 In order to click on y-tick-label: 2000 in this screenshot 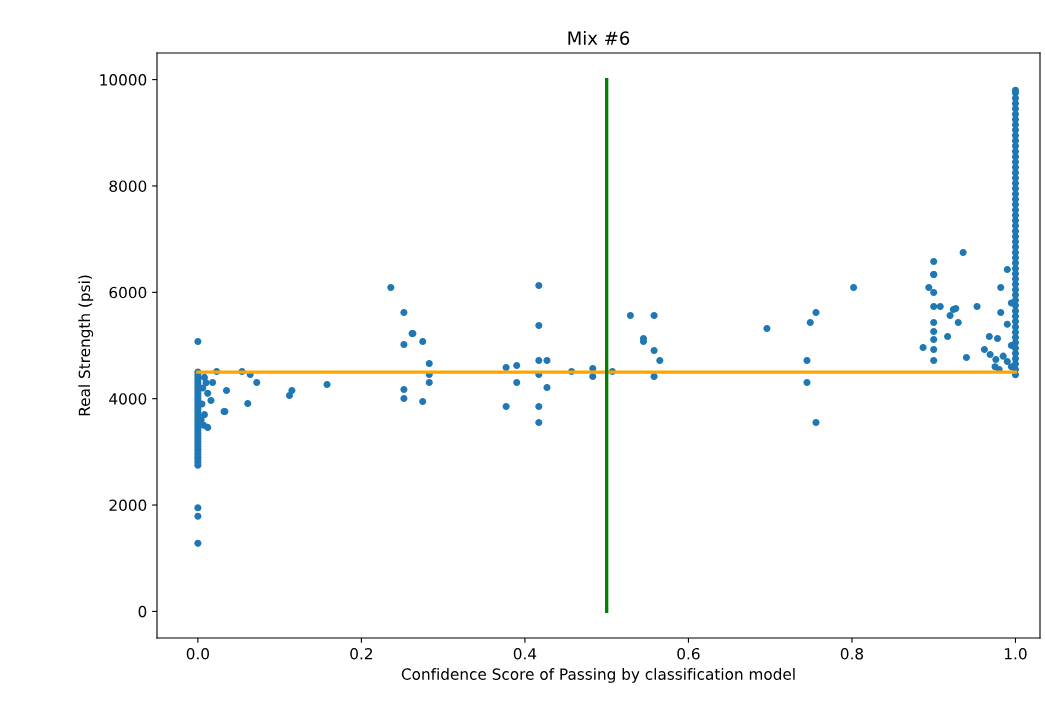, I will do `click(128, 505)`.